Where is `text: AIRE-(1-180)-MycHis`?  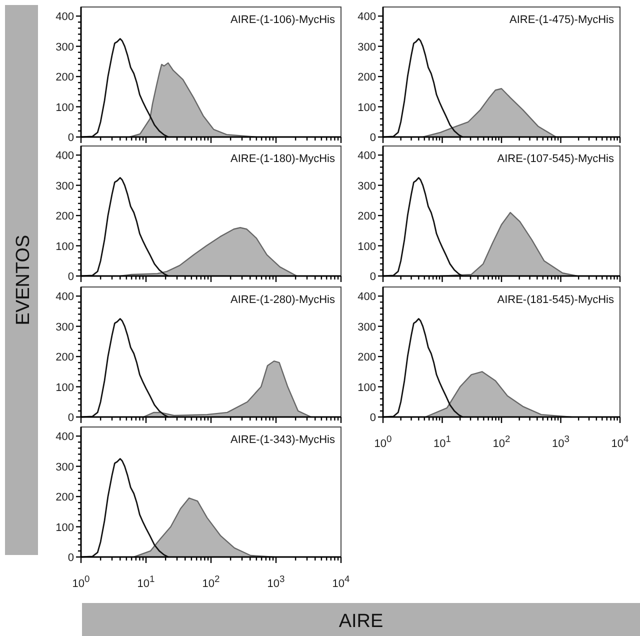
text: AIRE-(1-180)-MycHis is located at coordinates (283, 159).